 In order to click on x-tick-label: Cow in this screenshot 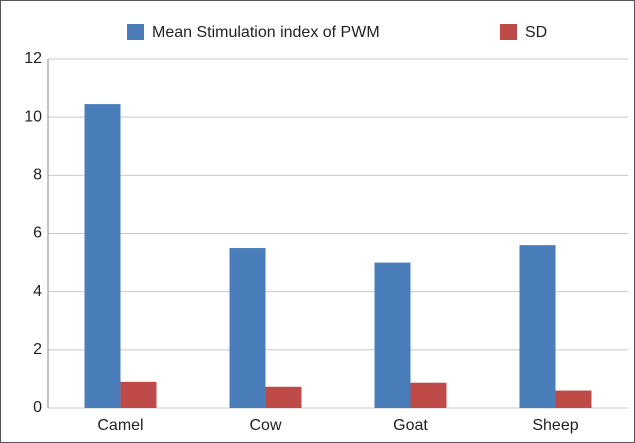, I will do `click(265, 425)`.